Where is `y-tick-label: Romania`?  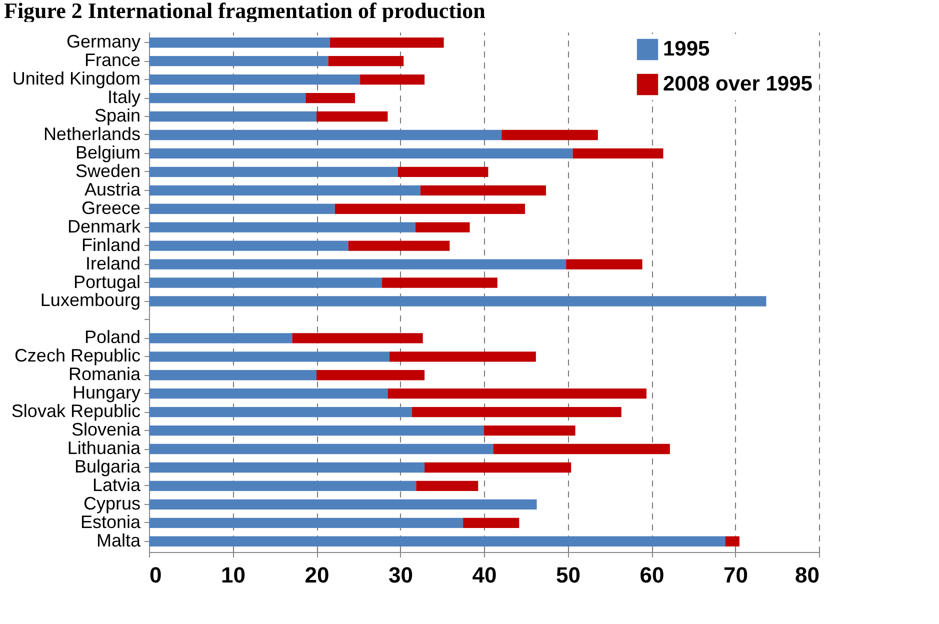
y-tick-label: Romania is located at coordinates (105, 374).